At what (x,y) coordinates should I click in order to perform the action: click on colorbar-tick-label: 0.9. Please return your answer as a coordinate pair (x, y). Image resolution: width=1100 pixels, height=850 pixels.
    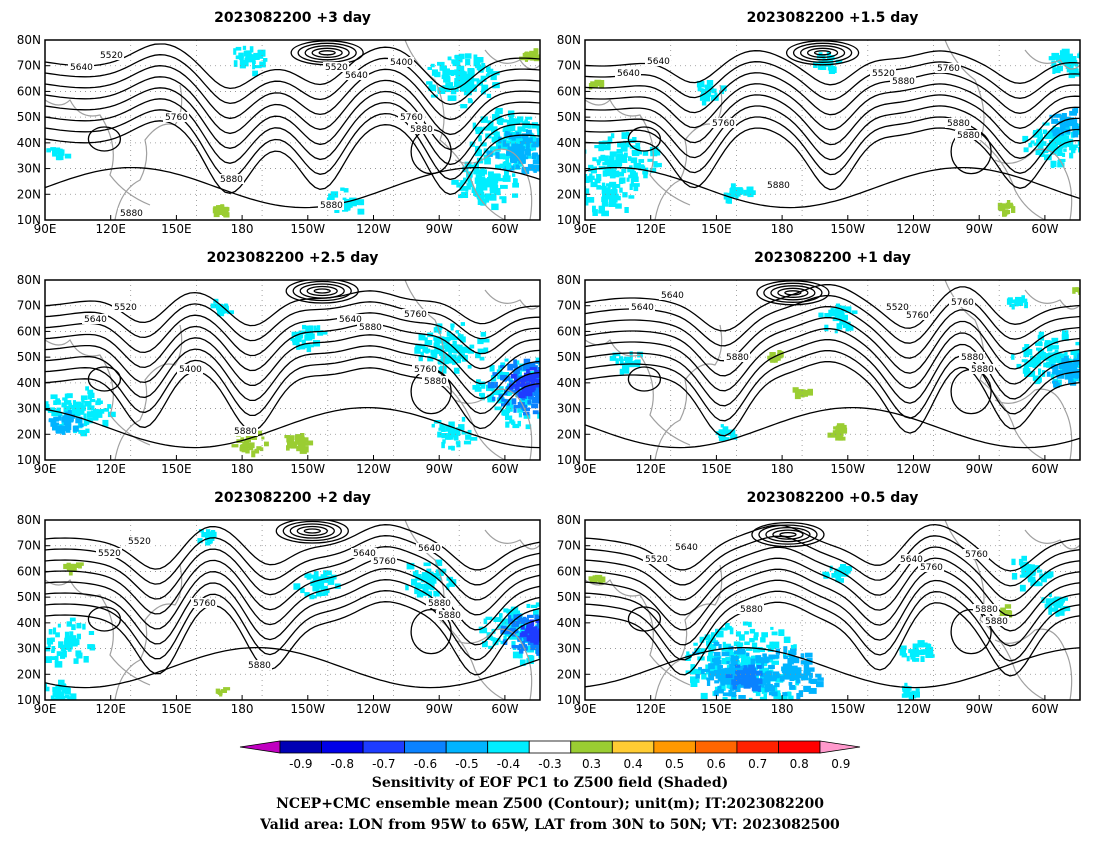
    Looking at the image, I should click on (840, 764).